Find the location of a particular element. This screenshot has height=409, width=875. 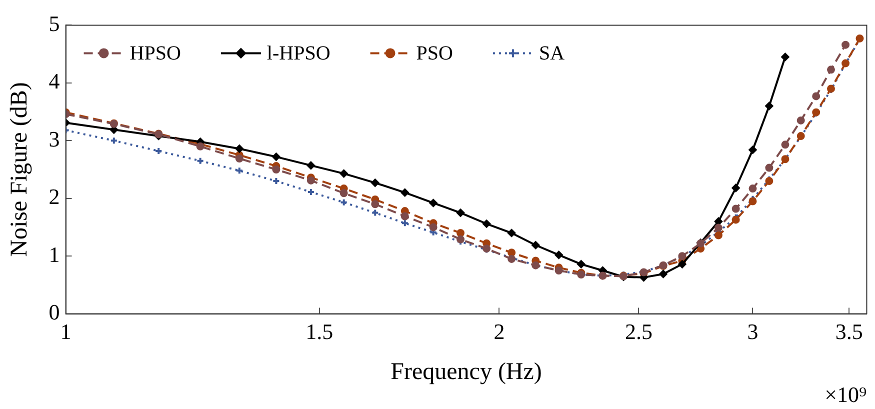

legend-label: SA is located at coordinates (552, 53).